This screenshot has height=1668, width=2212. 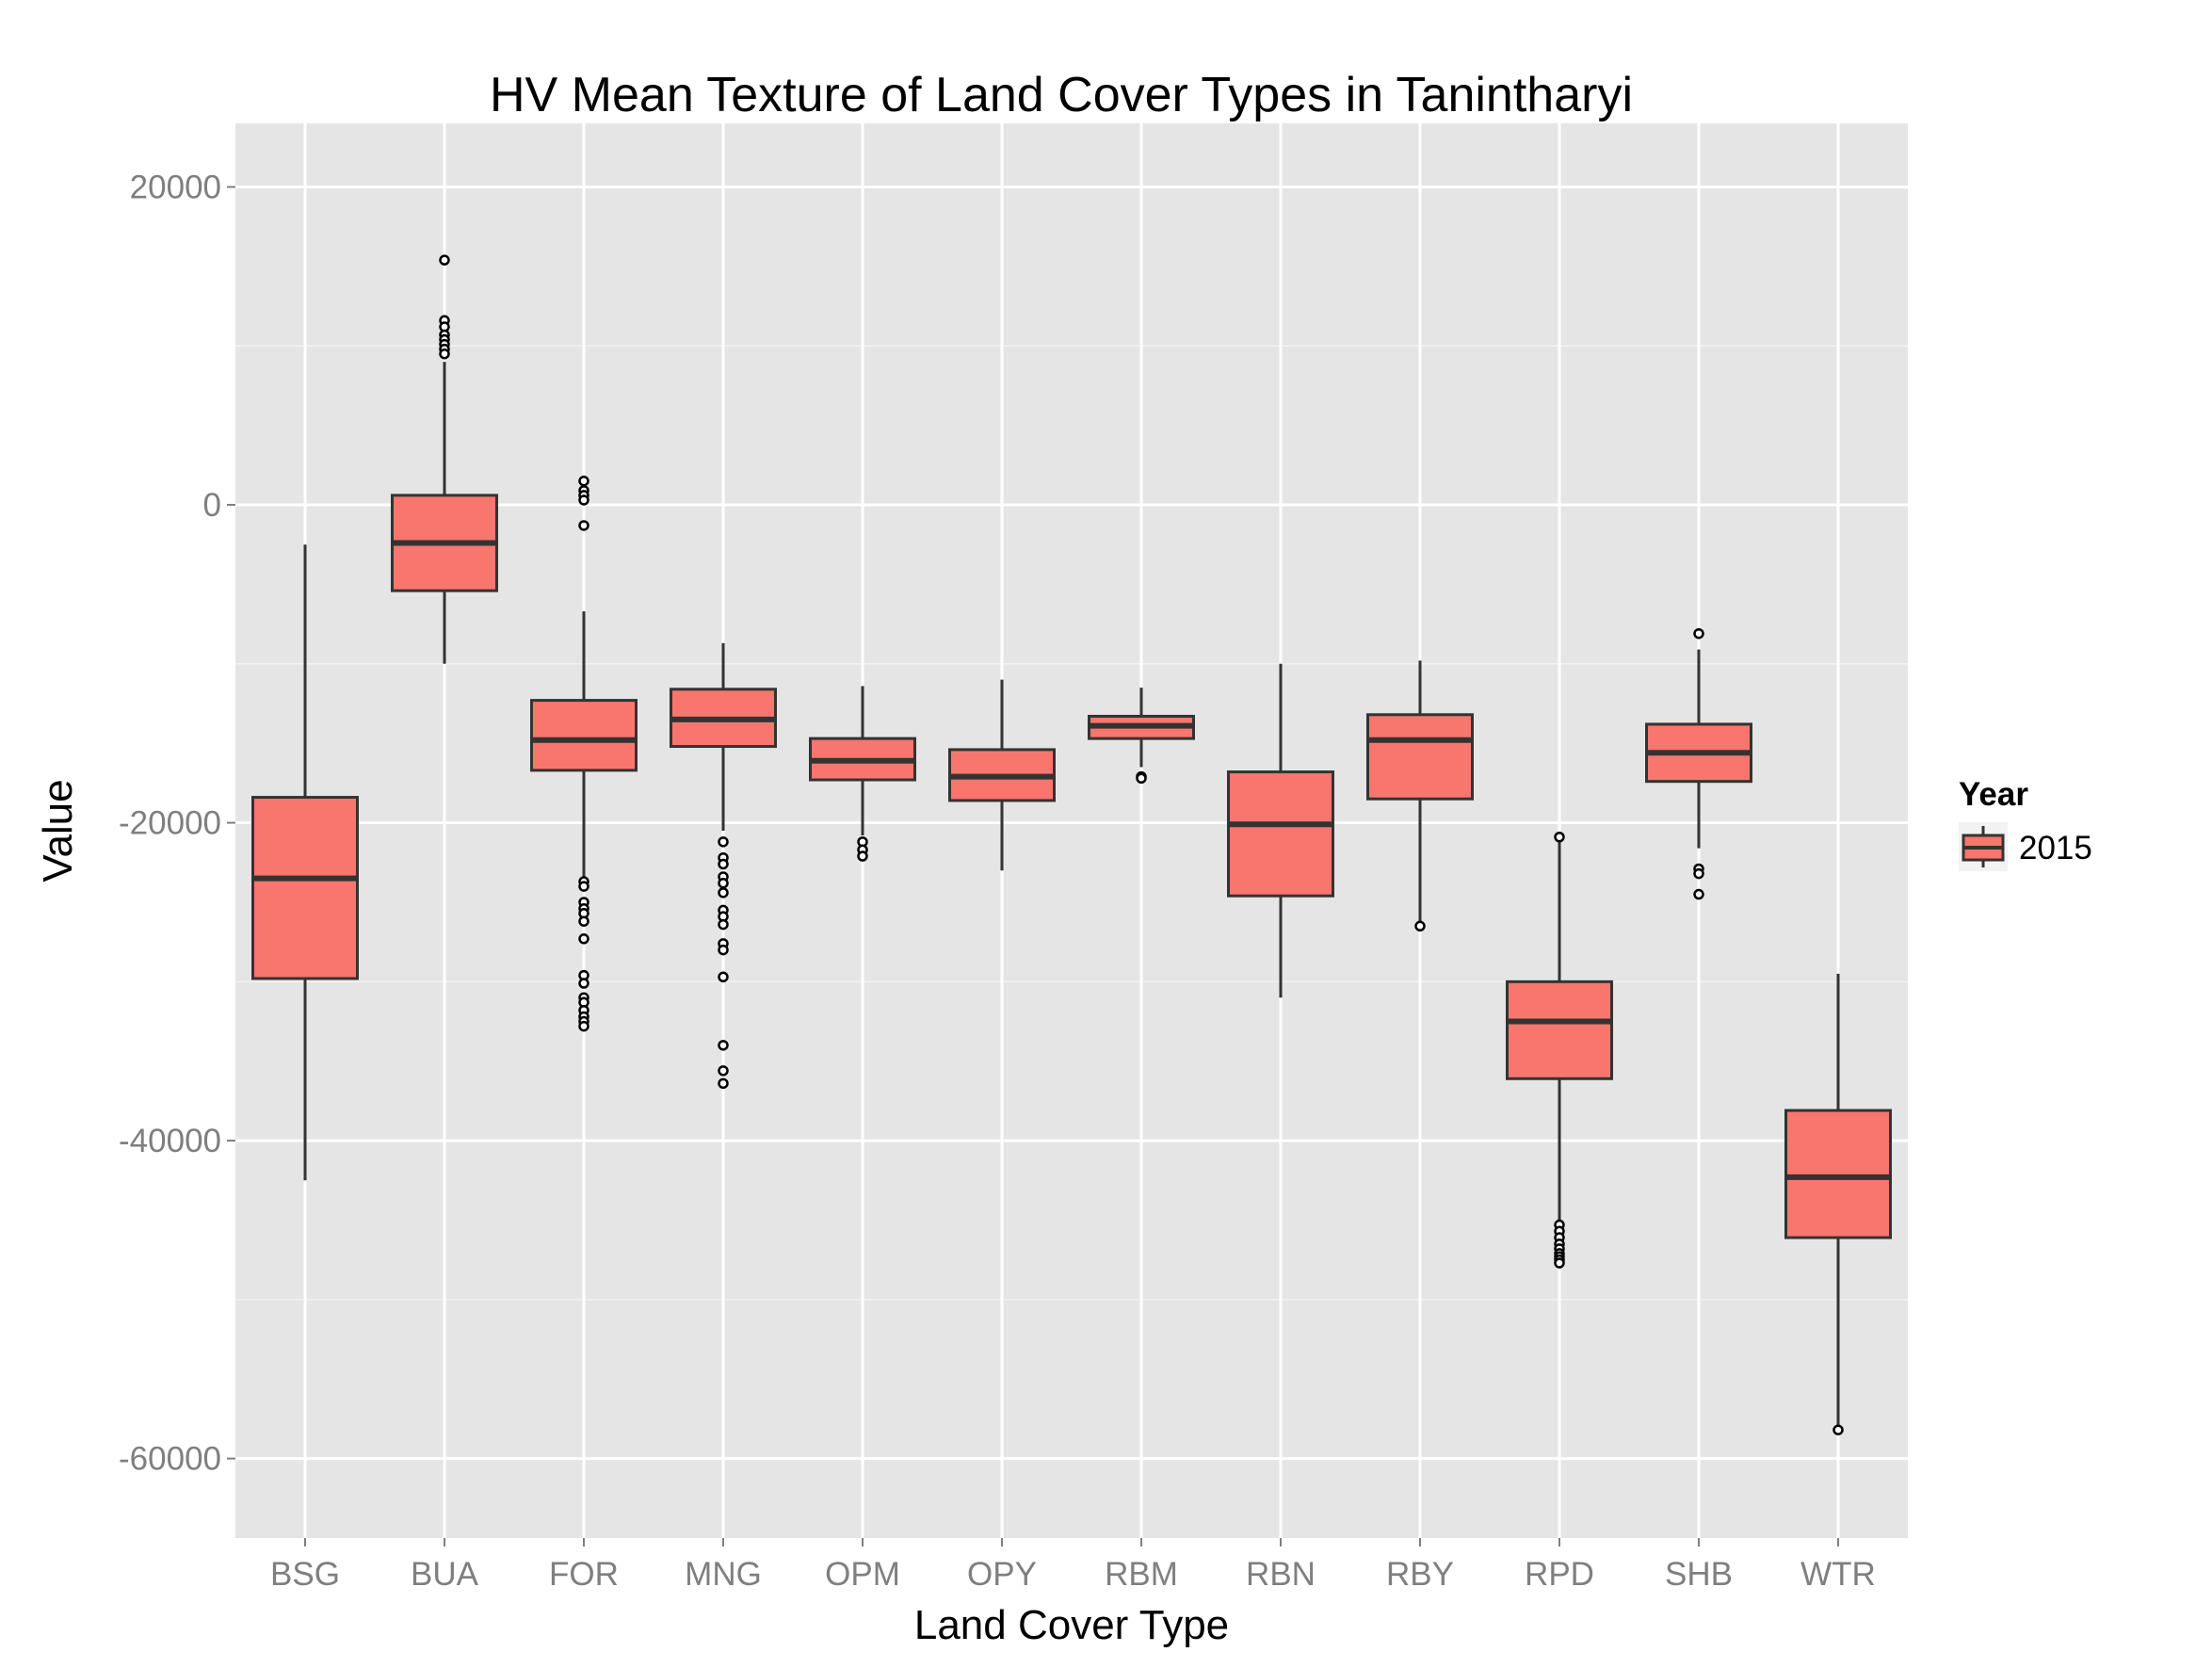 What do you see at coordinates (1280, 834) in the screenshot?
I see `box-iqr-rbn` at bounding box center [1280, 834].